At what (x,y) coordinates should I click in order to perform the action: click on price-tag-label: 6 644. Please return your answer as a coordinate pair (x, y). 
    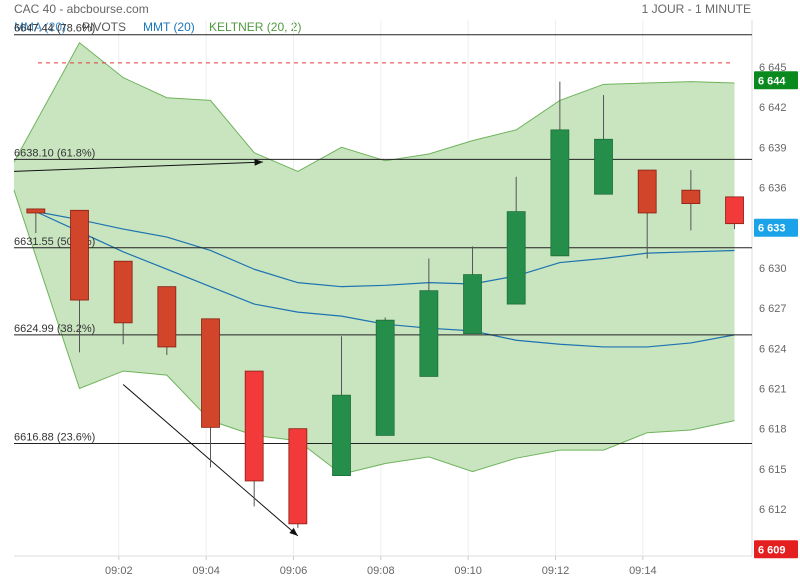
    Looking at the image, I should click on (772, 81).